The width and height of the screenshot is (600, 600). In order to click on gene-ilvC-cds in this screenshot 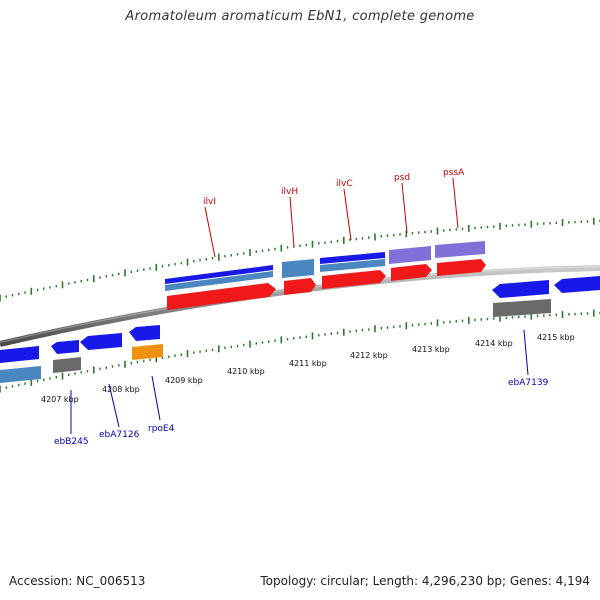, I will do `click(352, 265)`.